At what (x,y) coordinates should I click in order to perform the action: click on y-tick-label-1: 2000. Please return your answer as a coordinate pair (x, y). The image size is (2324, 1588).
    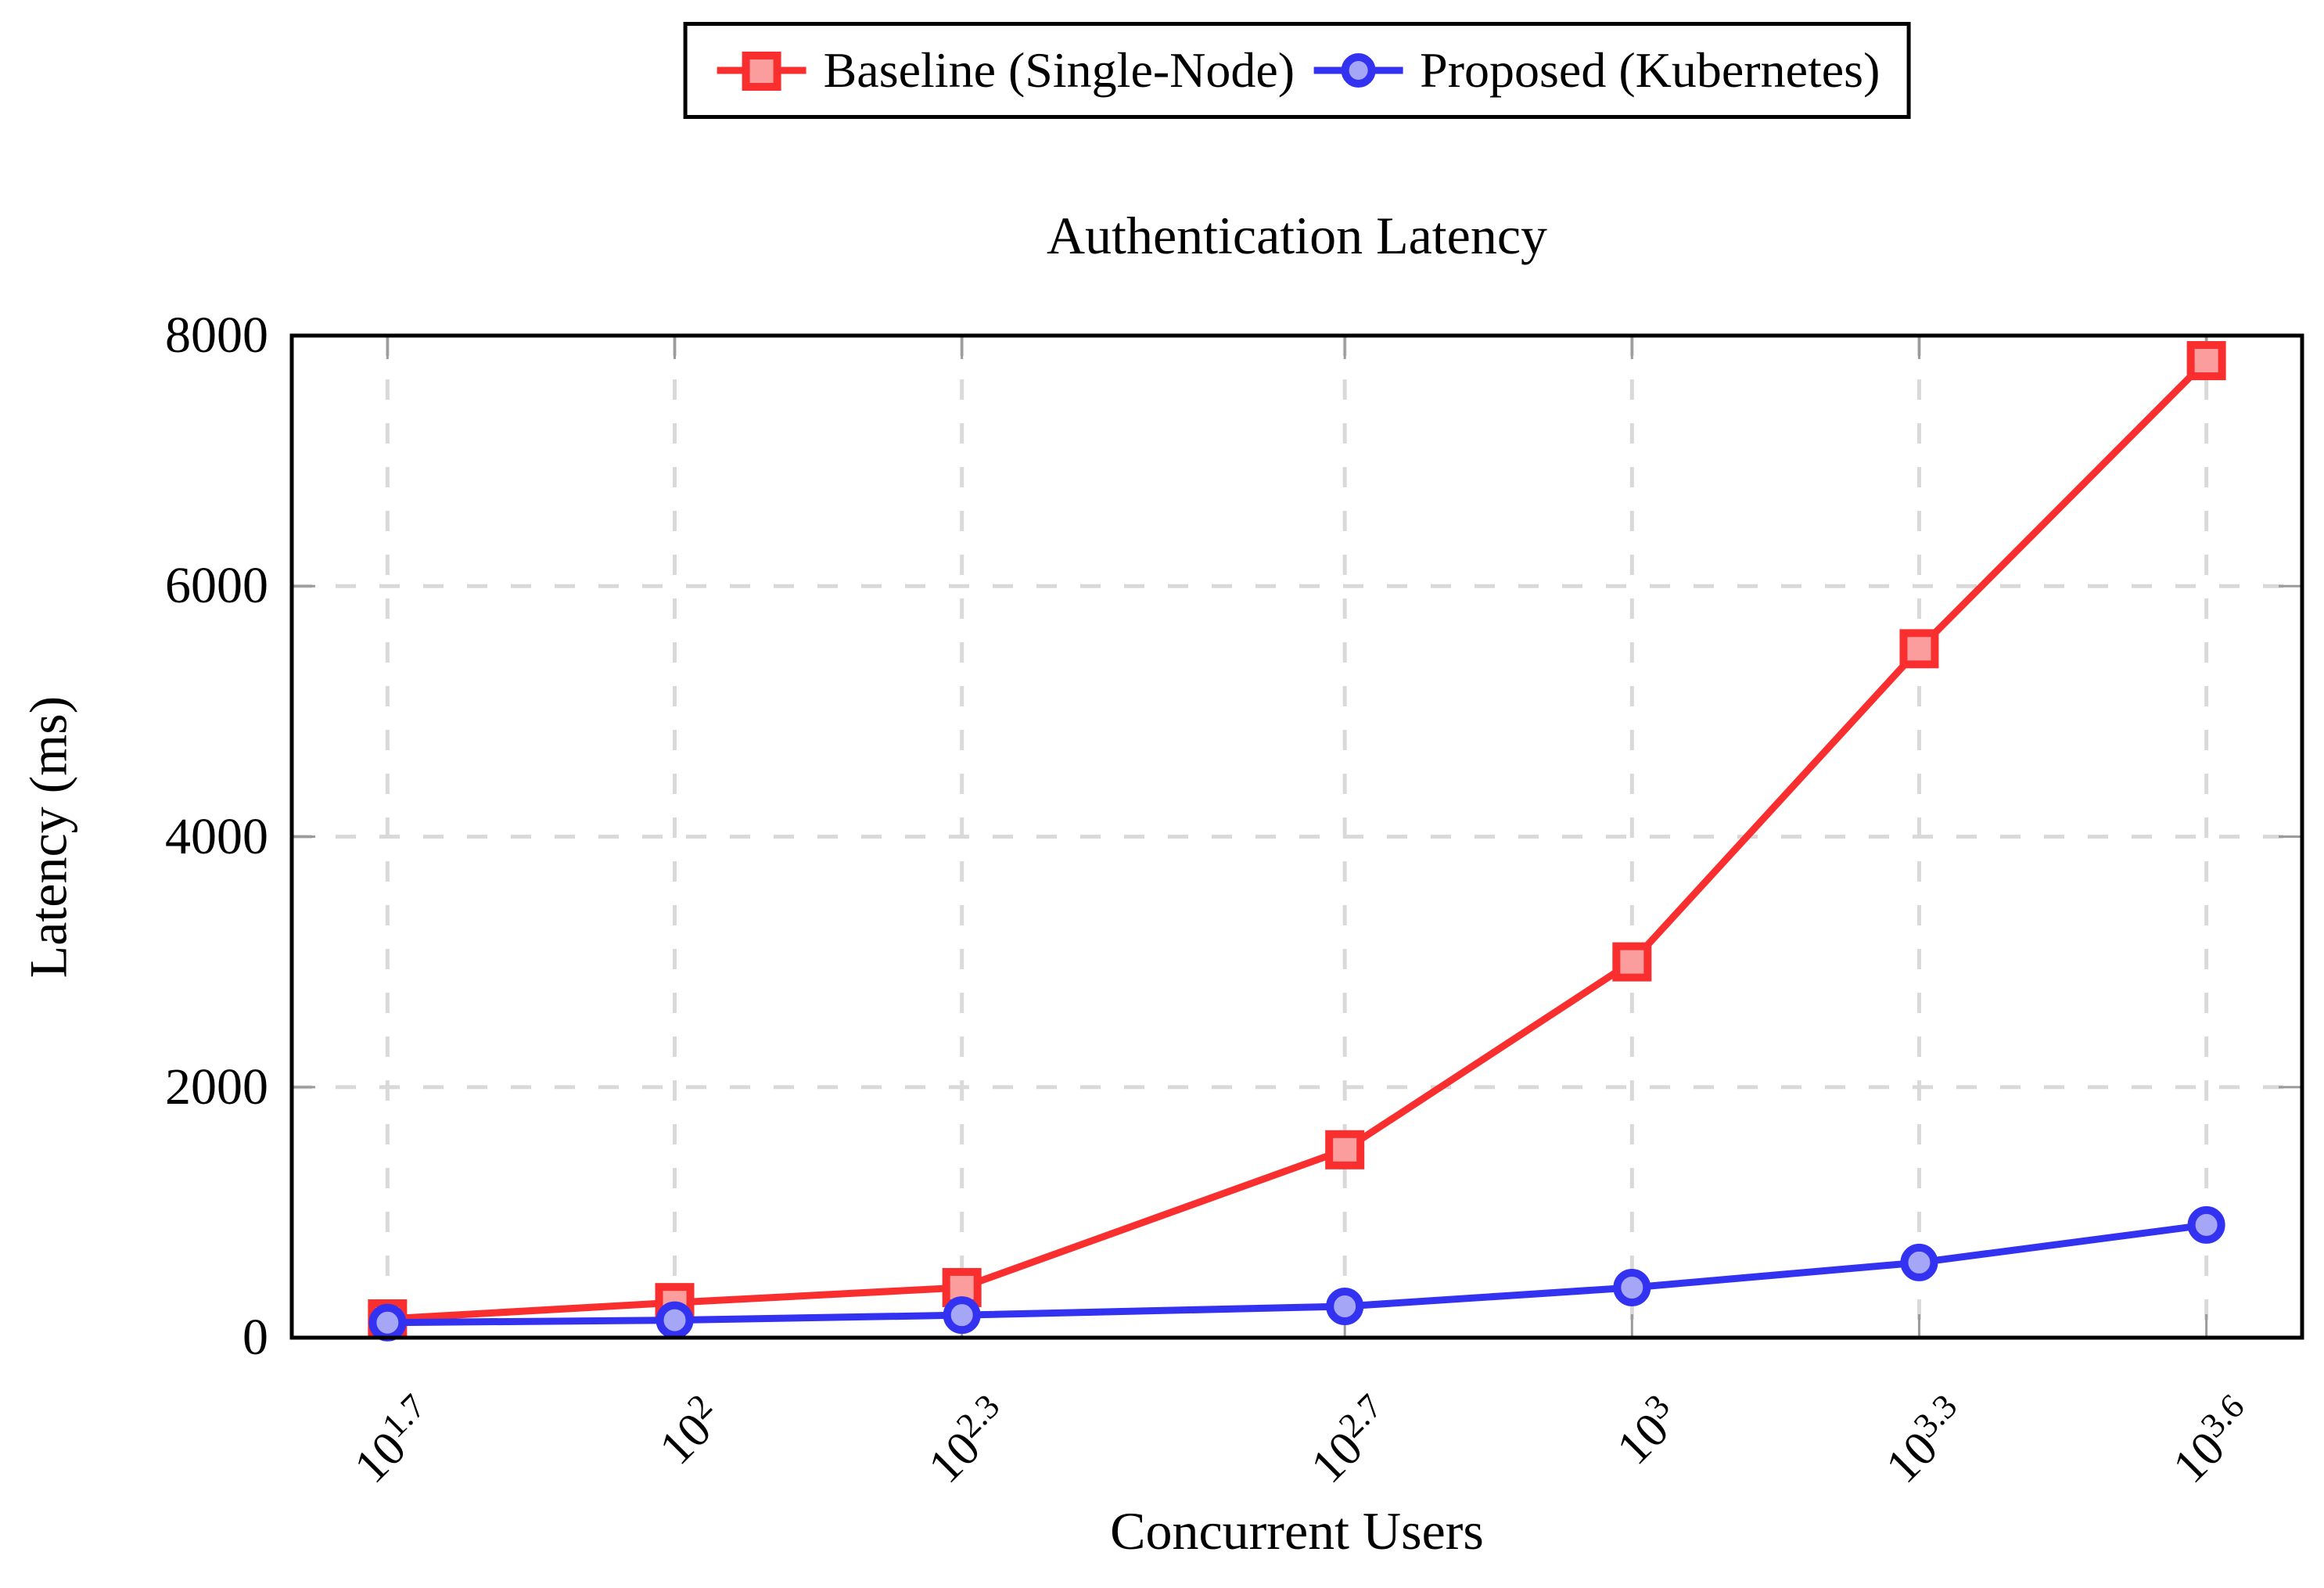
    Looking at the image, I should click on (216, 1087).